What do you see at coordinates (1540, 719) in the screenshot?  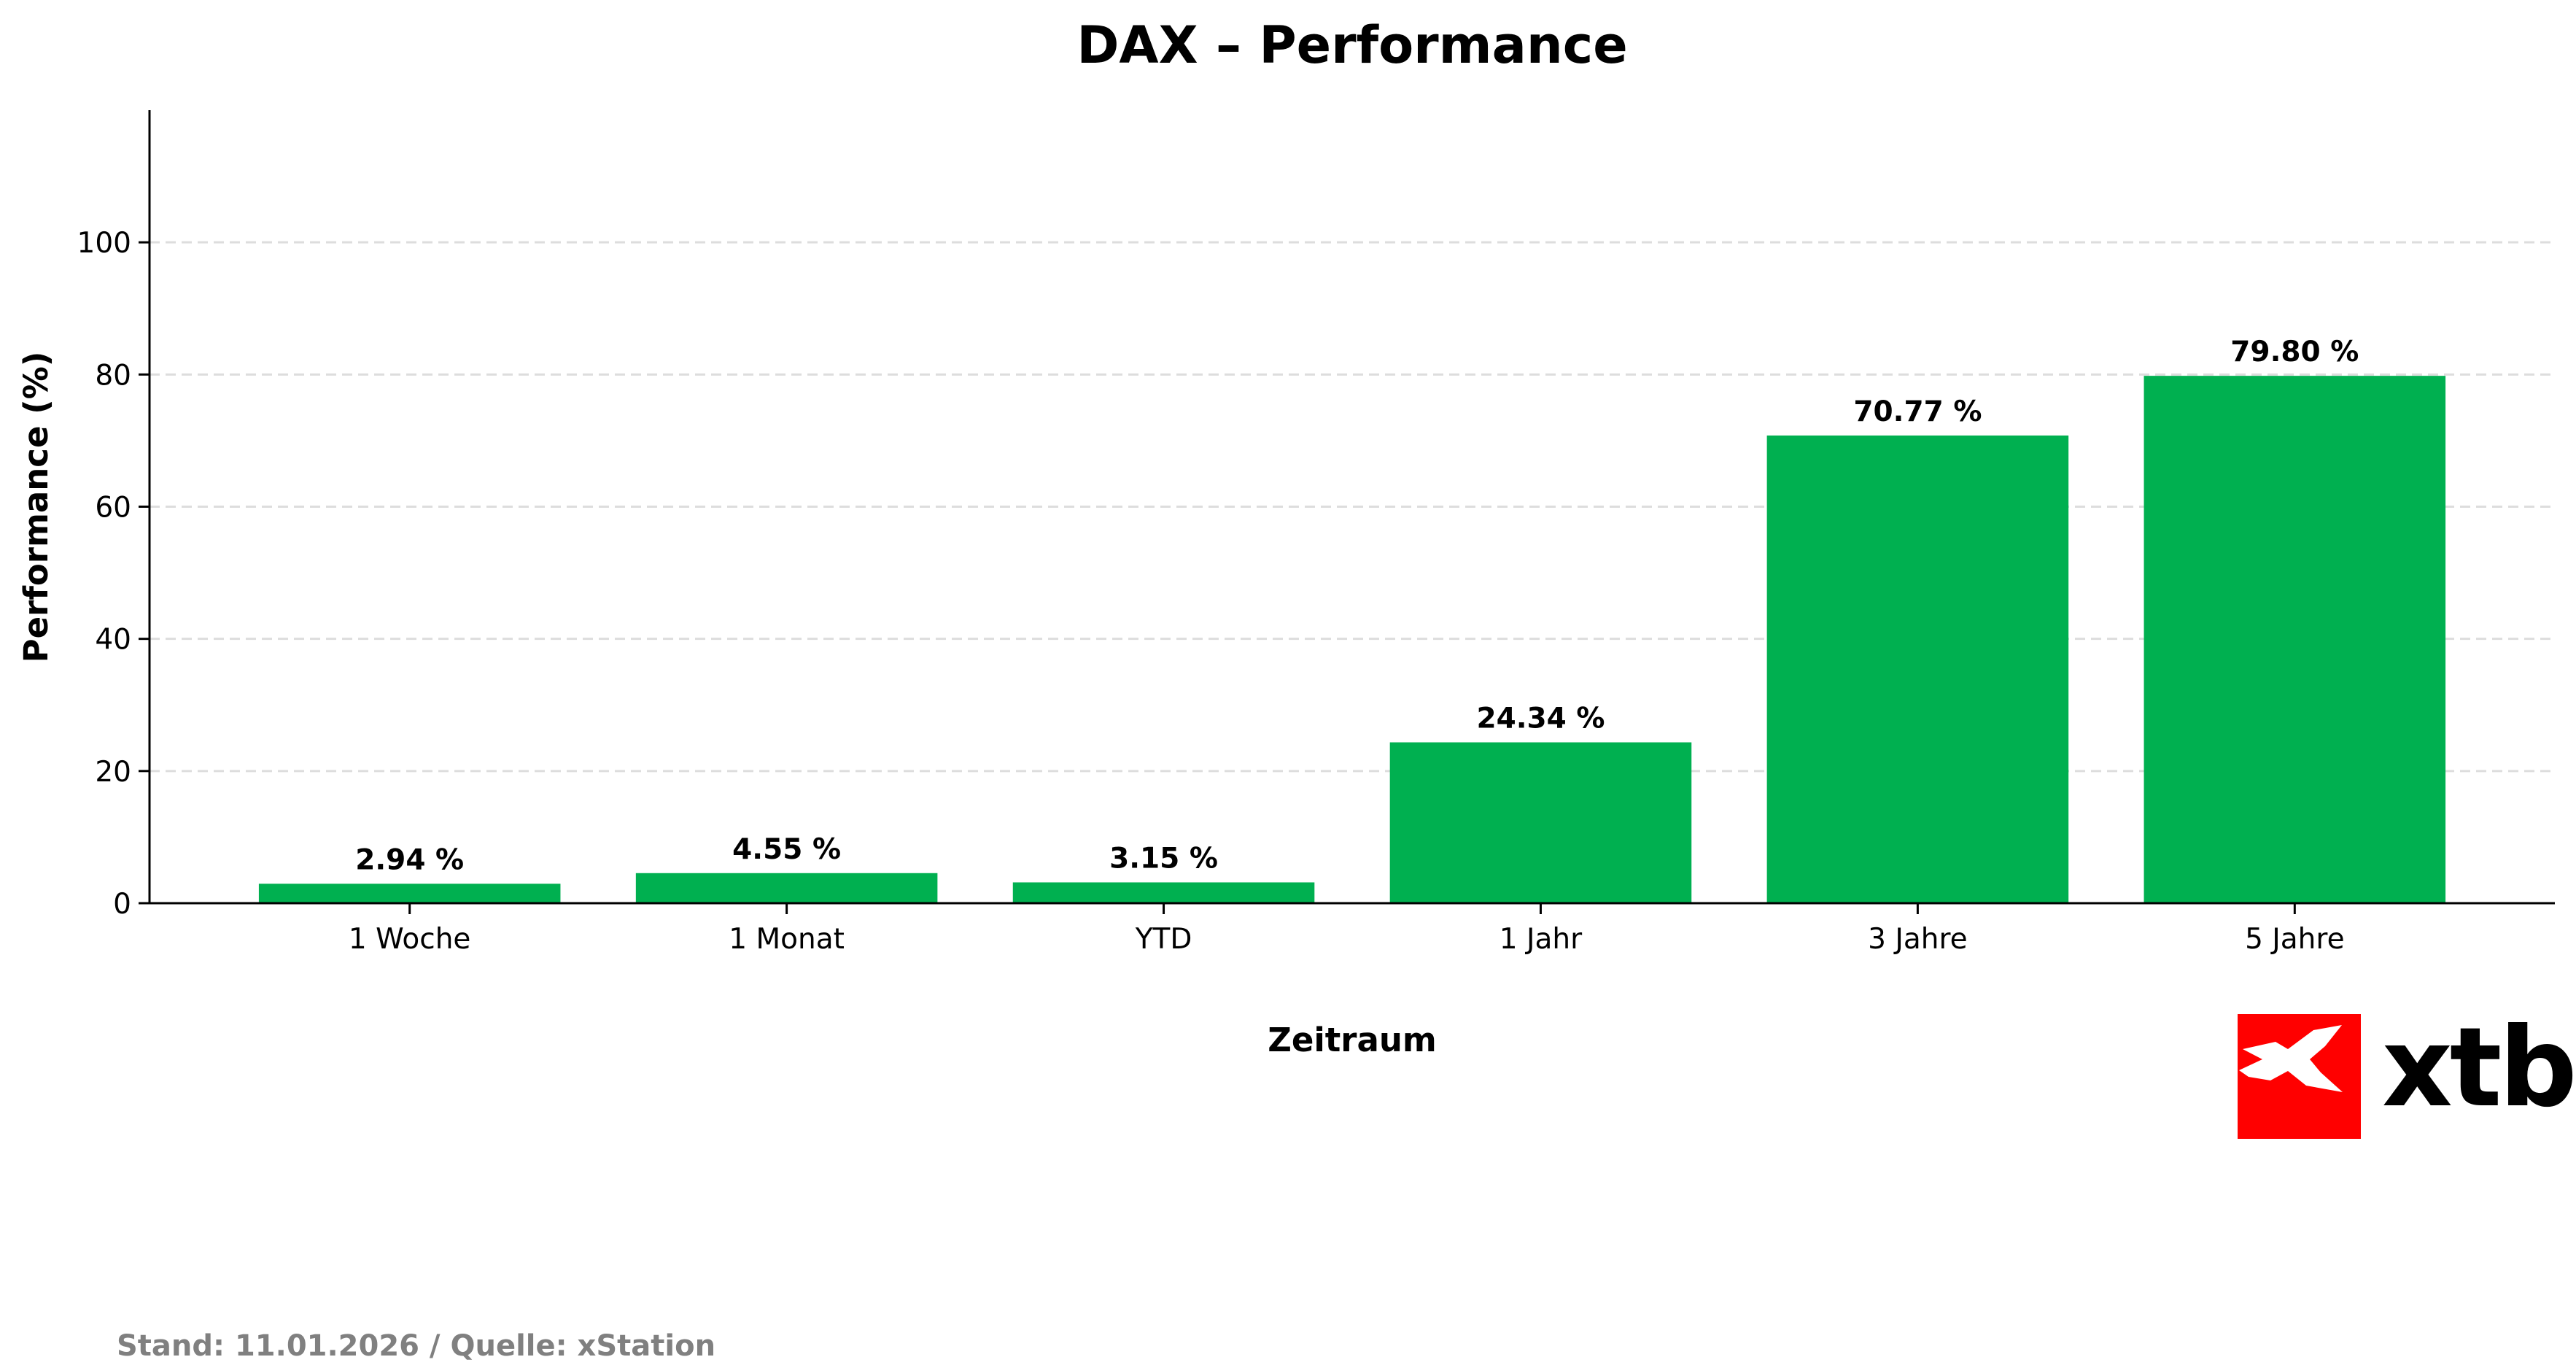 I see `data-label: 24.34 %` at bounding box center [1540, 719].